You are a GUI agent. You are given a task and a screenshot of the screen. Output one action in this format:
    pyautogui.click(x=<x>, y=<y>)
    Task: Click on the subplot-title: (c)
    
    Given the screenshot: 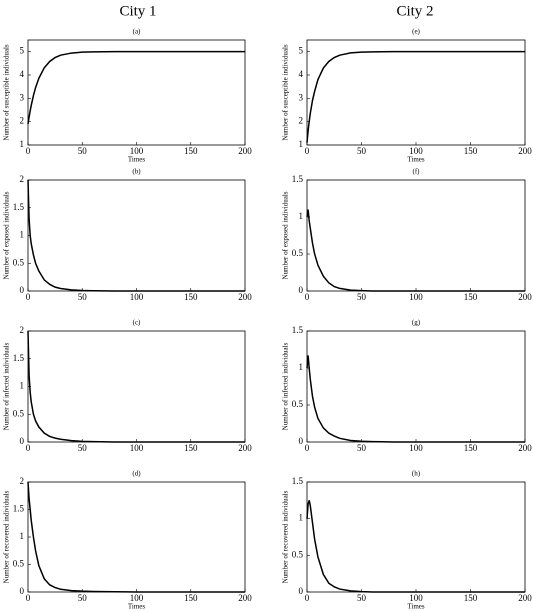 What is the action you would take?
    pyautogui.click(x=137, y=323)
    